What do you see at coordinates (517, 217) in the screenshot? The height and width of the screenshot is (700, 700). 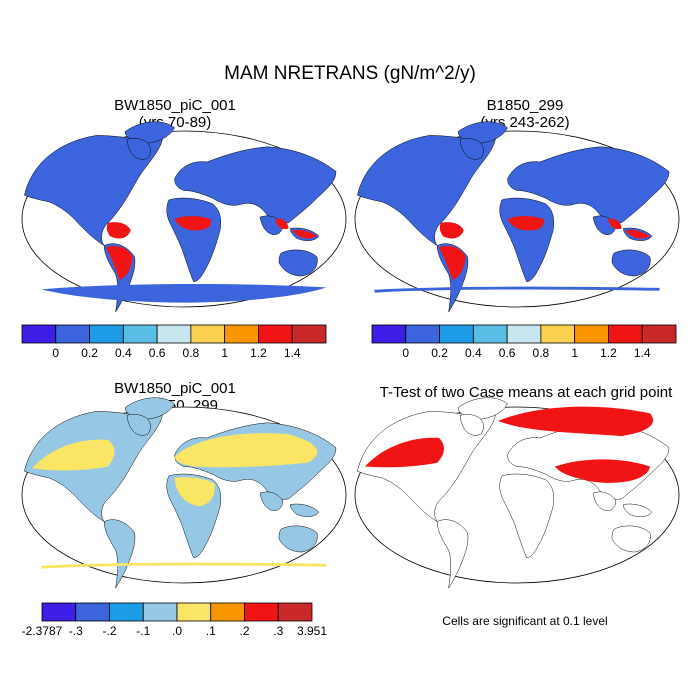 I see `map-case2` at bounding box center [517, 217].